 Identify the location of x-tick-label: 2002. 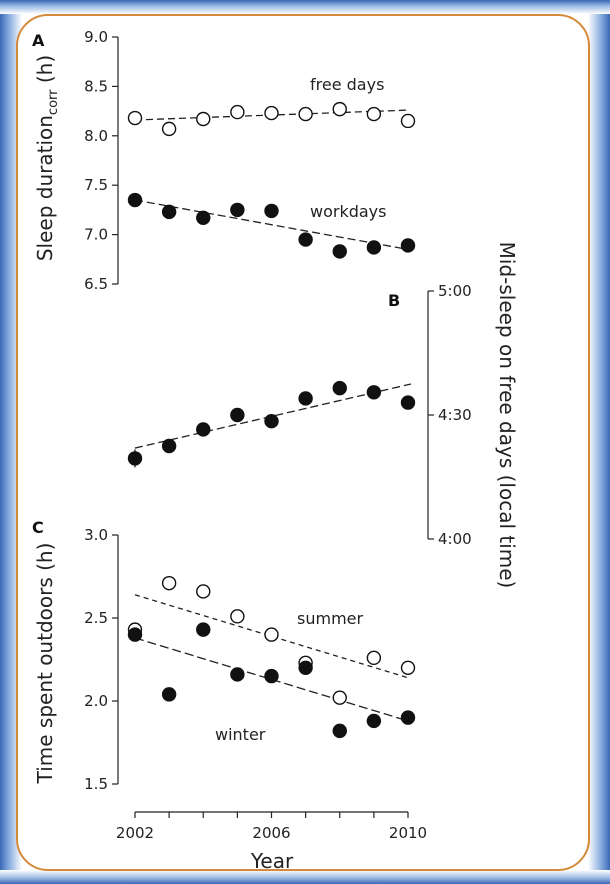
(135, 833).